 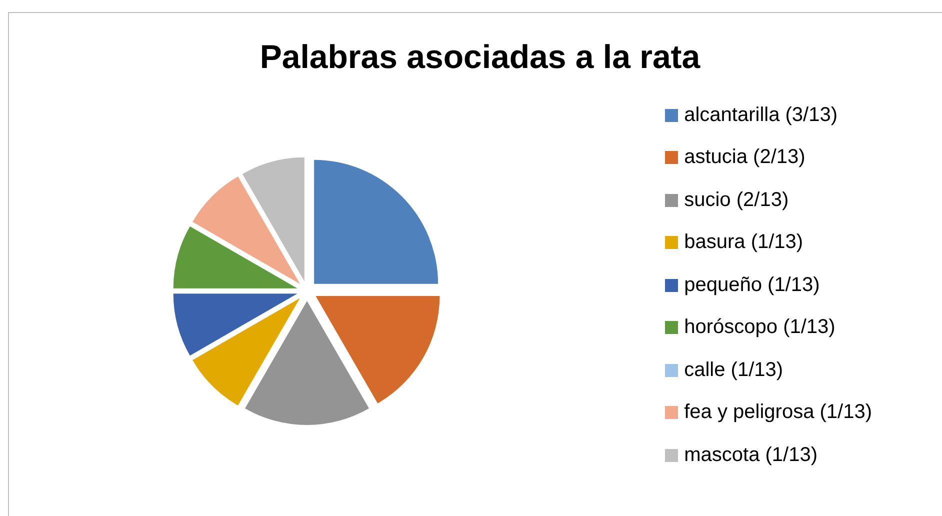 What do you see at coordinates (760, 328) in the screenshot?
I see `legend-label: horóscopo (1/13)` at bounding box center [760, 328].